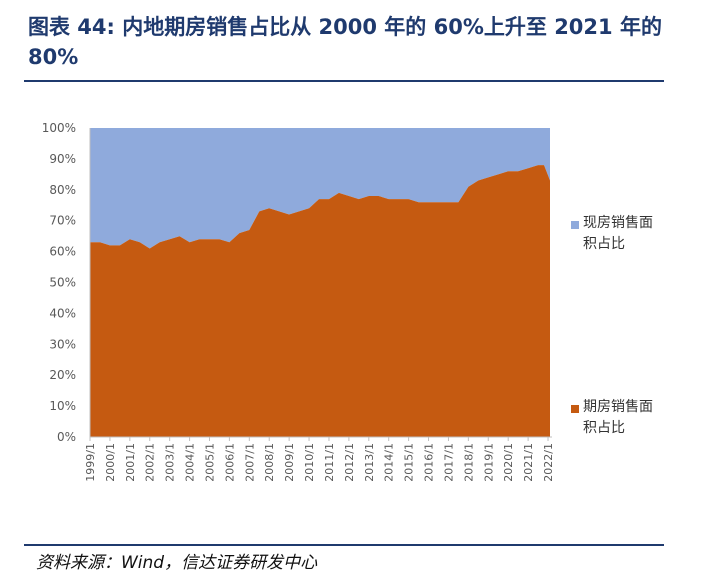 Image resolution: width=701 pixels, height=588 pixels. Describe the element at coordinates (618, 417) in the screenshot. I see `legend-label-presale: 期房销售面积占比` at that location.